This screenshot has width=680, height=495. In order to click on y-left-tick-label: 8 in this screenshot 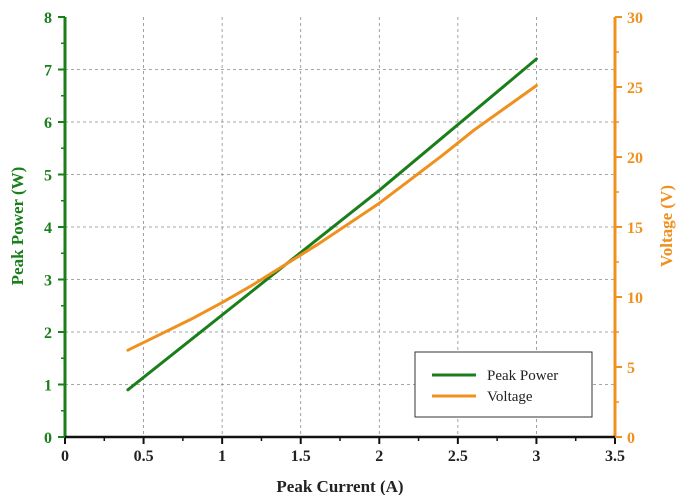, I will do `click(48, 18)`.